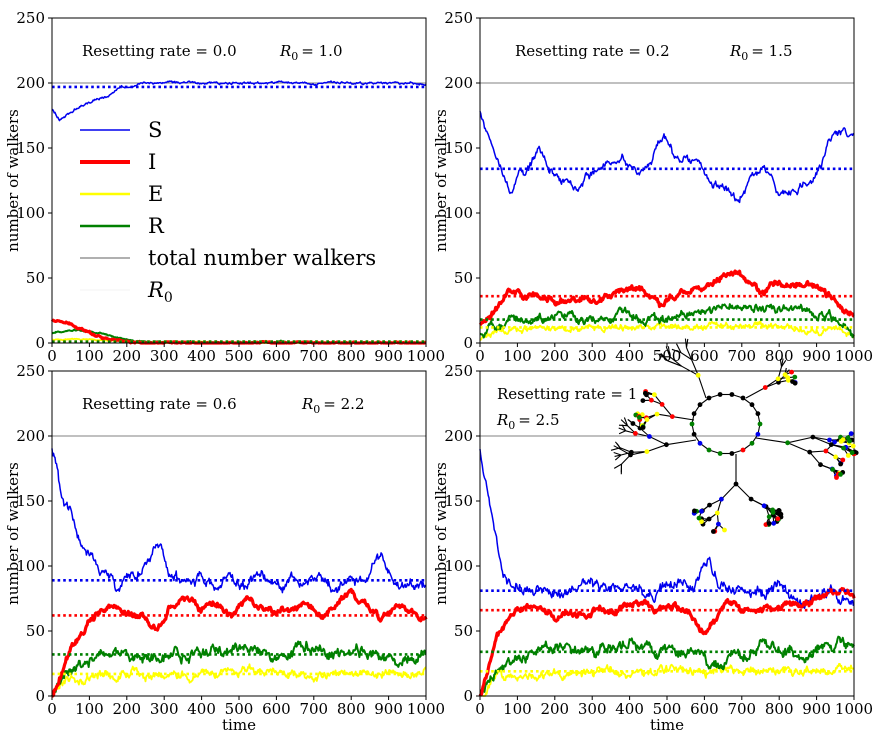 This screenshot has height=742, width=877. Describe the element at coordinates (333, 405) in the screenshot. I see `r0-label: R0 = 2.2` at that location.